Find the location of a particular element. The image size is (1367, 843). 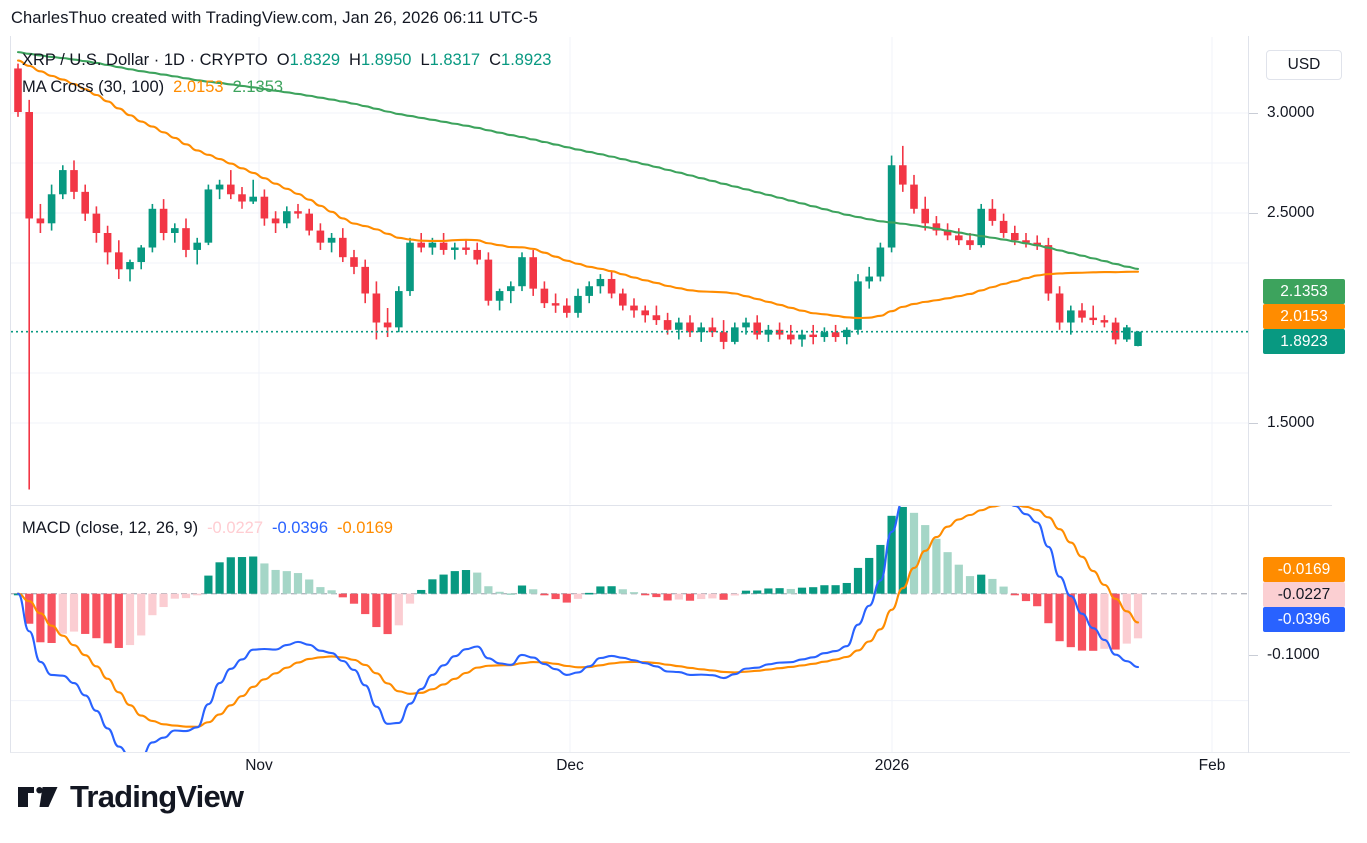

macd-tick-label: -0.1000 is located at coordinates (1293, 654).